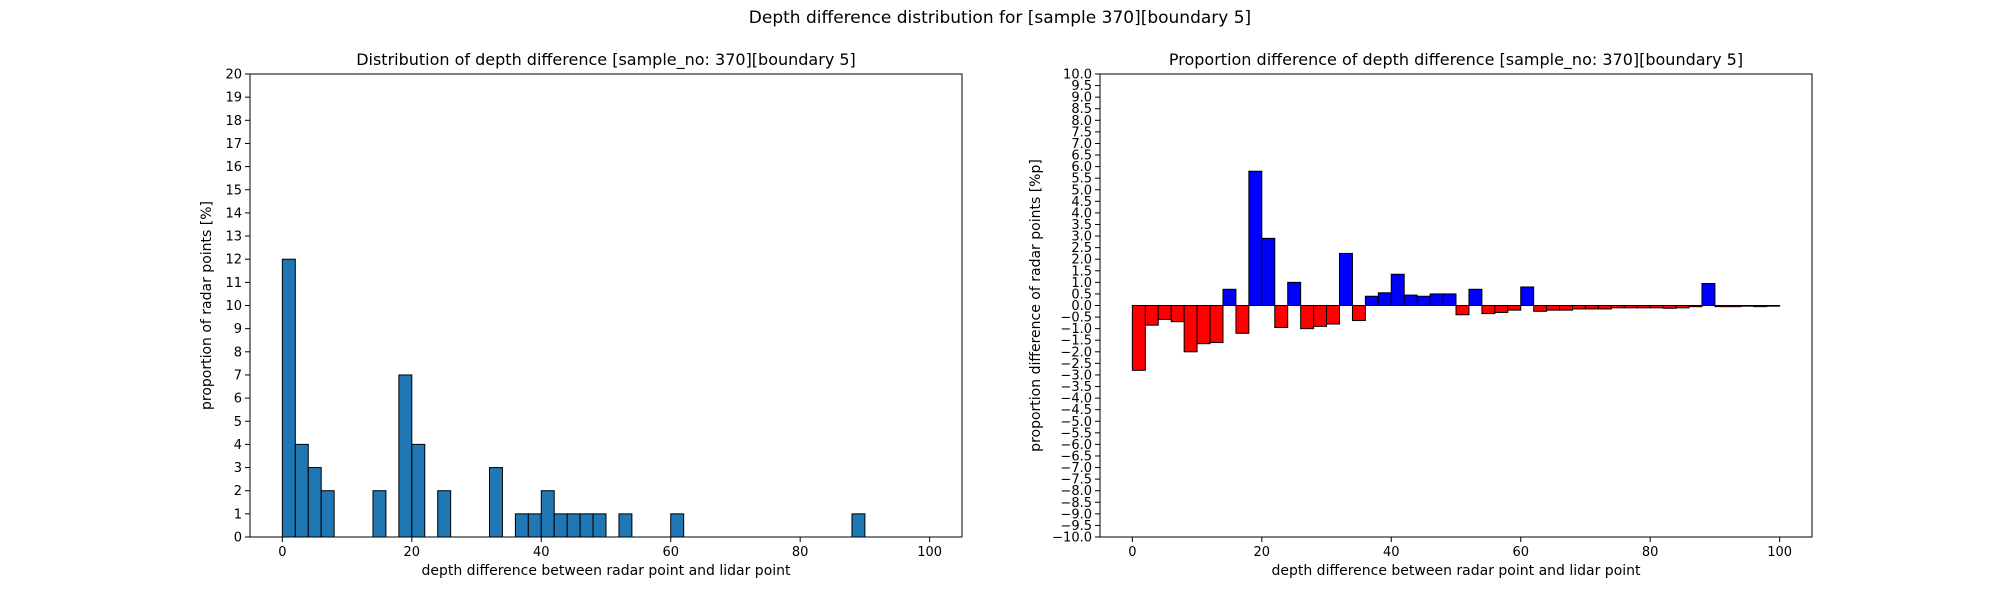 This screenshot has height=600, width=2000. What do you see at coordinates (1076, 399) in the screenshot?
I see `y-tick-label: −4.0` at bounding box center [1076, 399].